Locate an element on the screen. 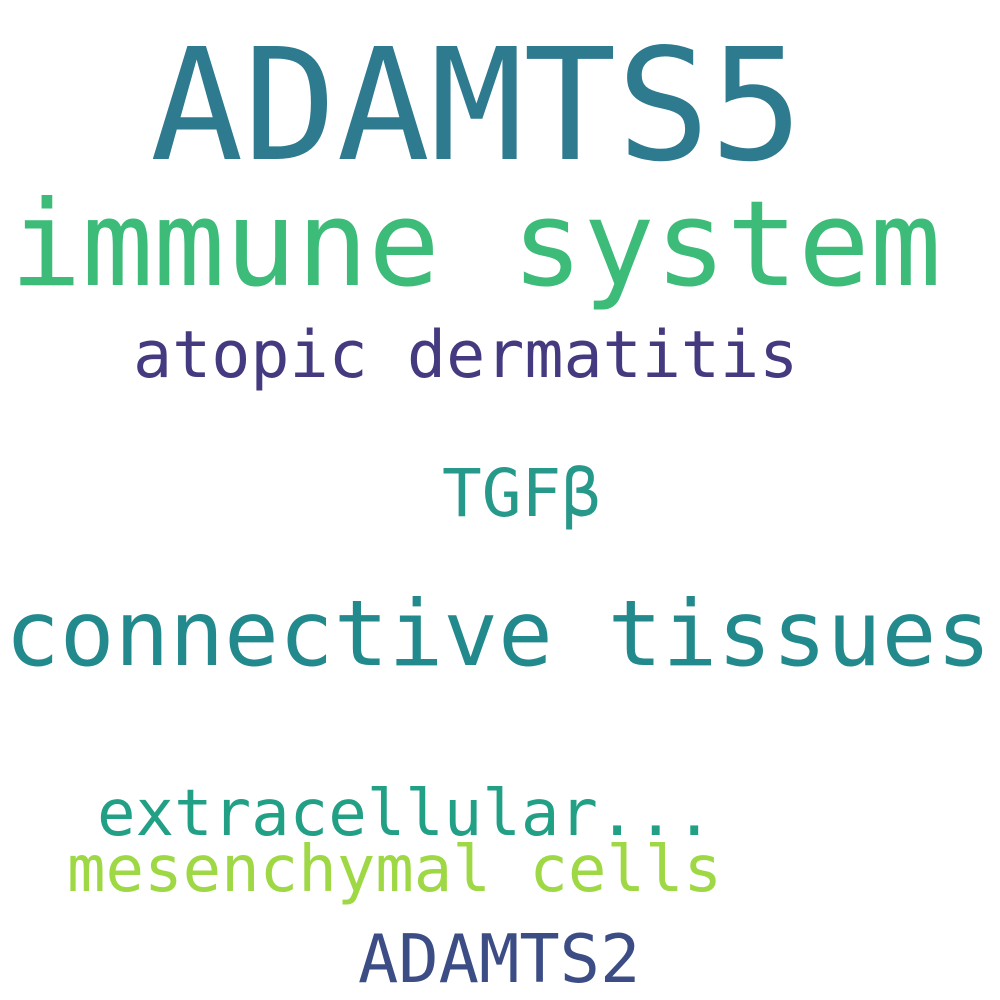  word-mesenchymal-cells: mesenchymal cells is located at coordinates (395, 870).